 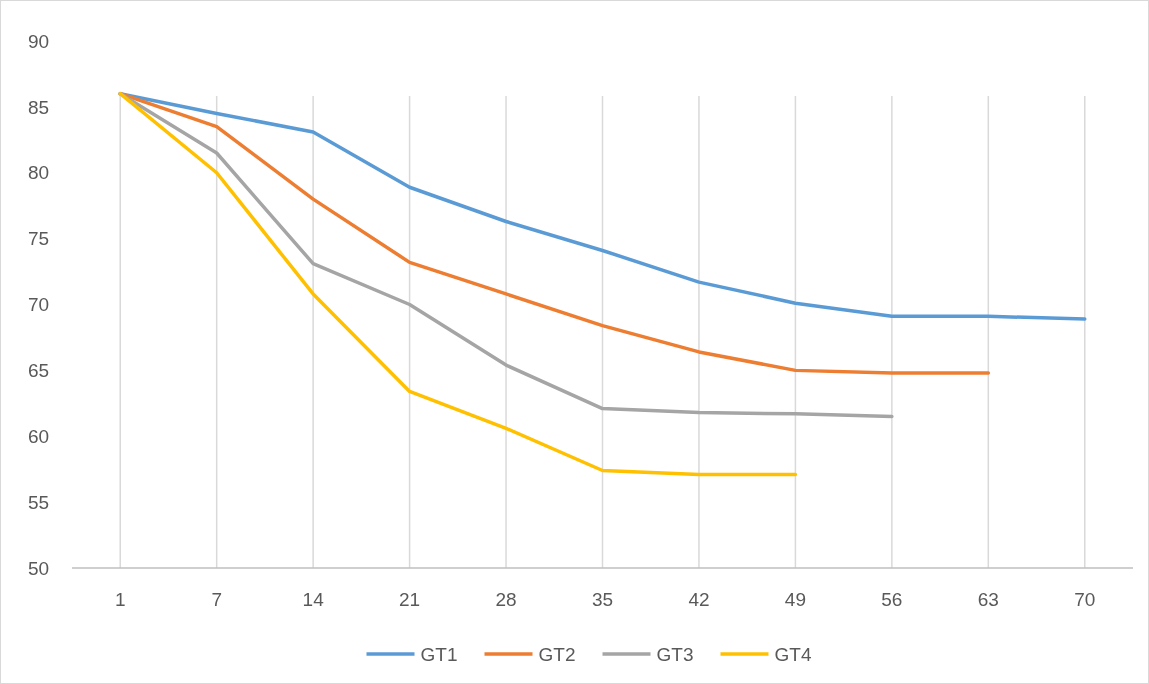 I want to click on y-tick-label: 65, so click(x=39, y=371).